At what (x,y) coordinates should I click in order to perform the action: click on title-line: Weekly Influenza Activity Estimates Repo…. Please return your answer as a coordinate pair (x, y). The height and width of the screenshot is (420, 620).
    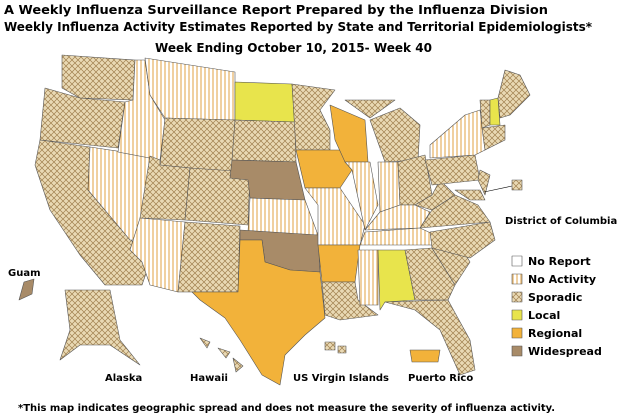
    Looking at the image, I should click on (298, 27).